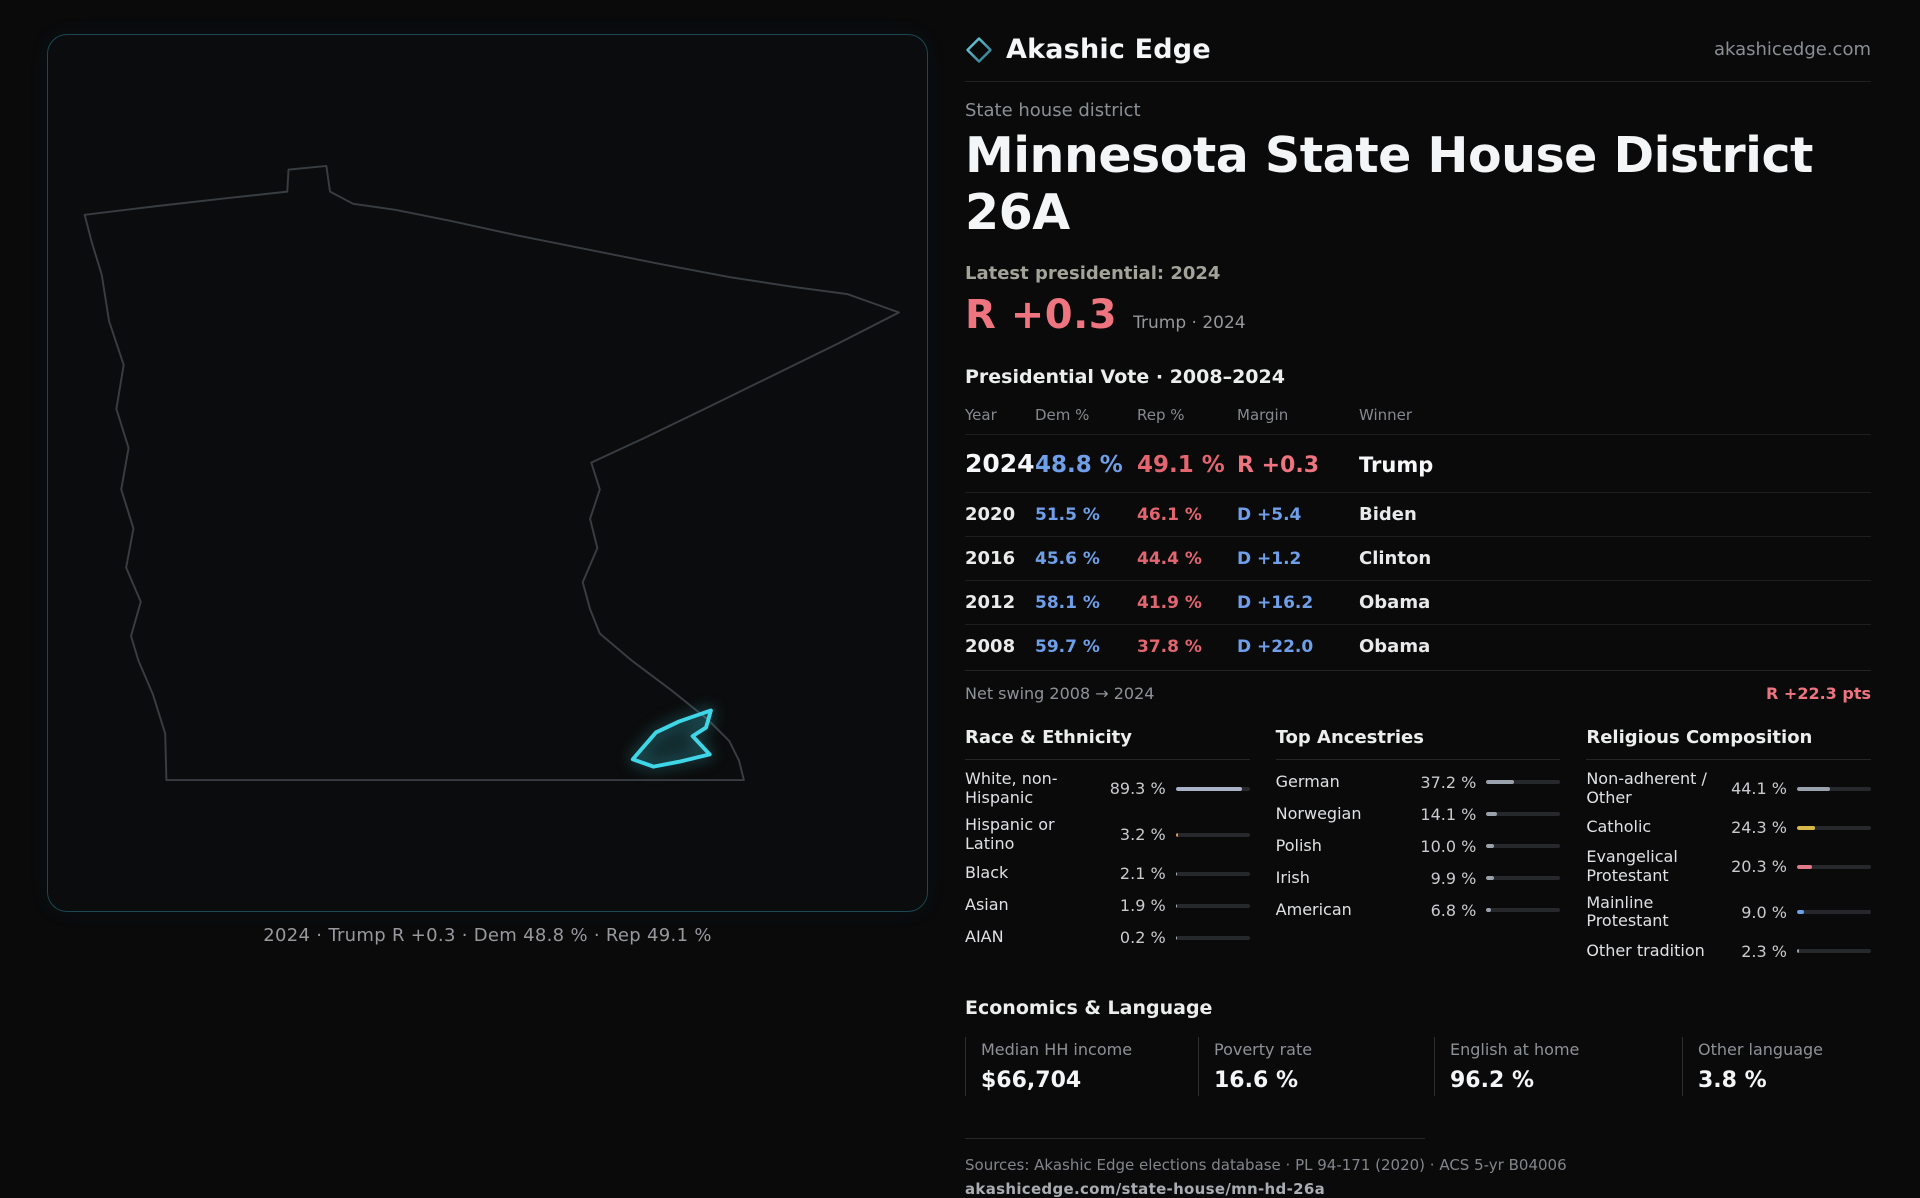 The width and height of the screenshot is (1920, 1198). I want to click on demo-value: 3.2 %, so click(1137, 834).